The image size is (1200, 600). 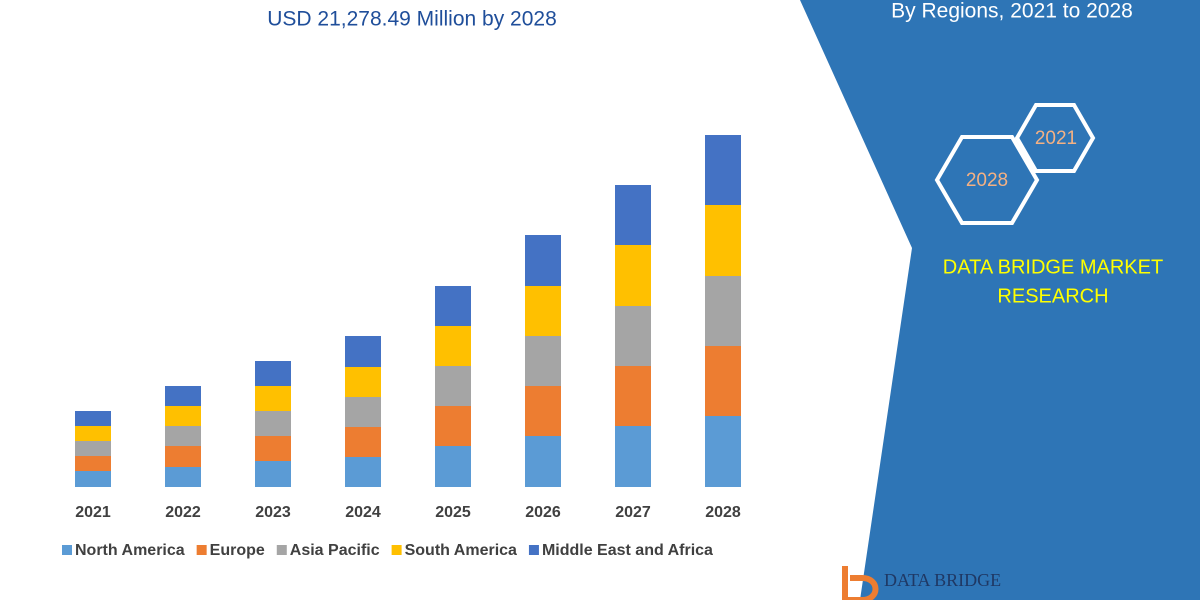 I want to click on legend-label: North America, so click(x=130, y=550).